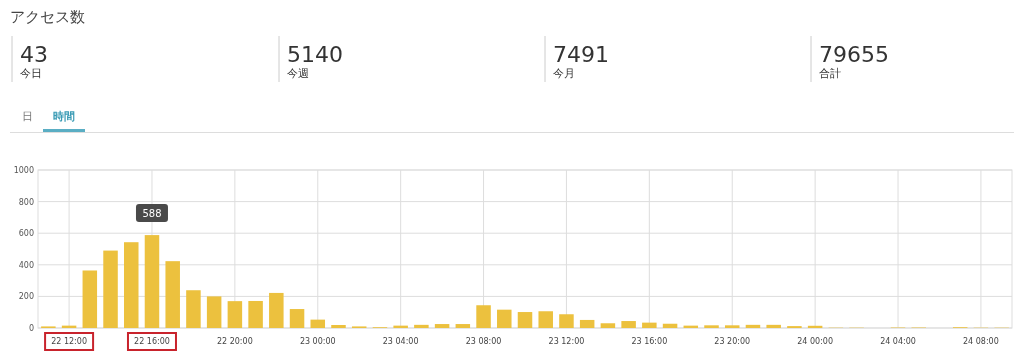 This screenshot has width=1024, height=352. Describe the element at coordinates (27, 116) in the screenshot. I see `text: 日` at that location.